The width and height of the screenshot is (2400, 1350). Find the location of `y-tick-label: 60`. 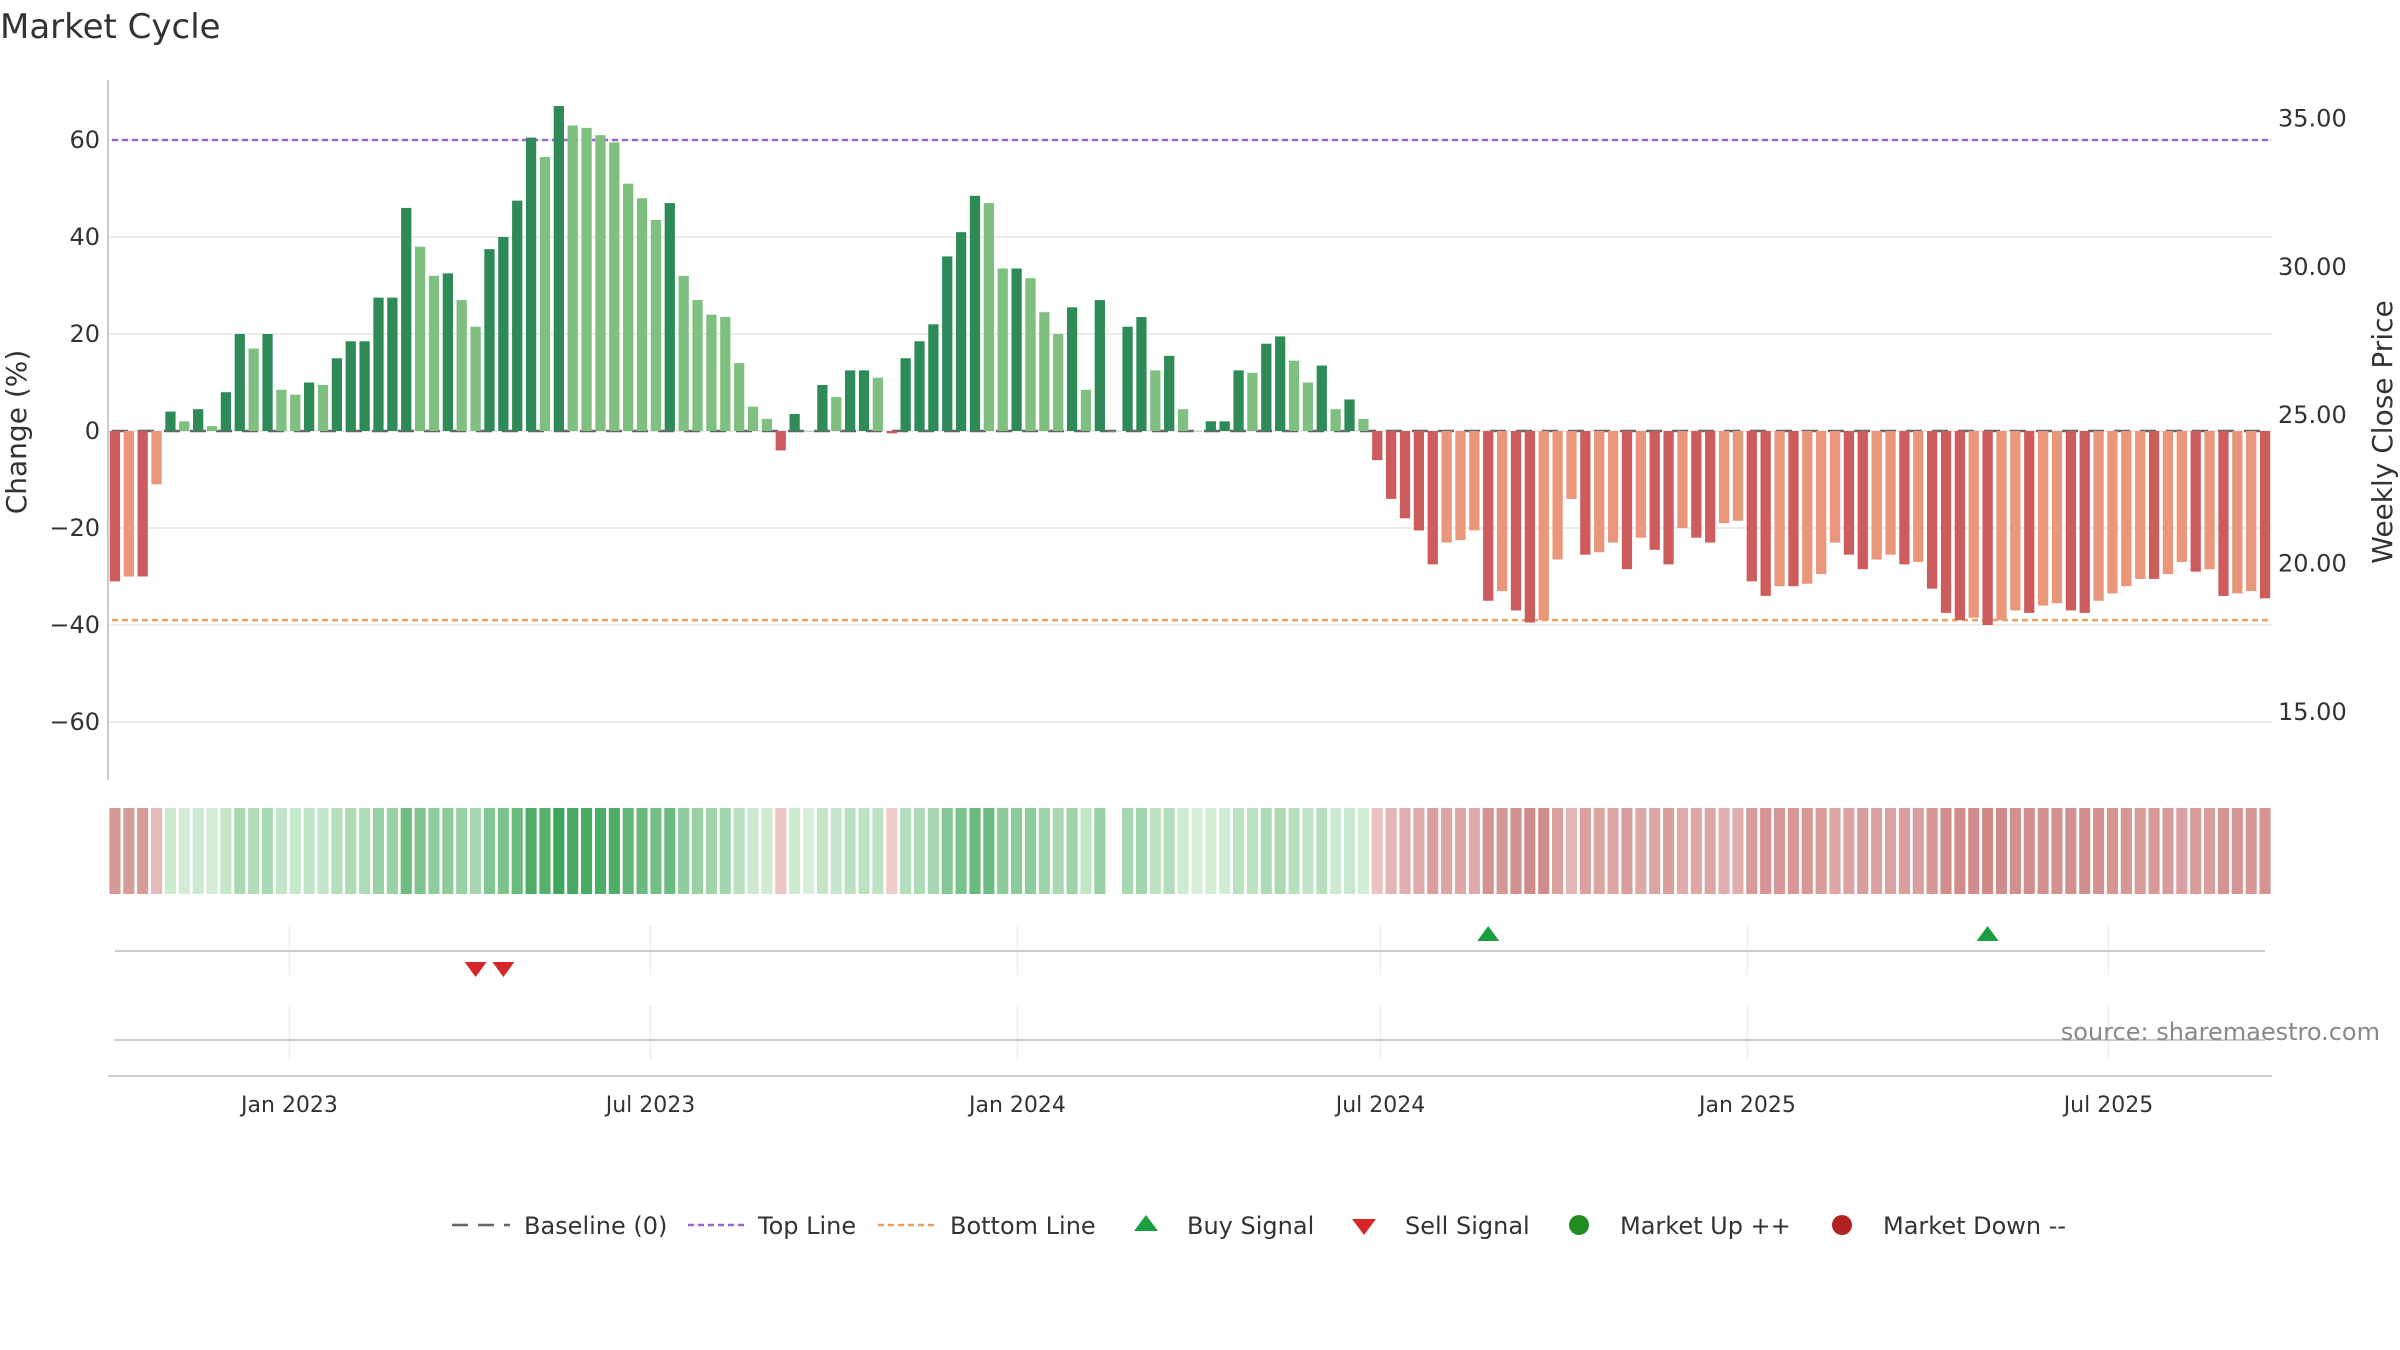

y-tick-label: 60 is located at coordinates (84, 140).